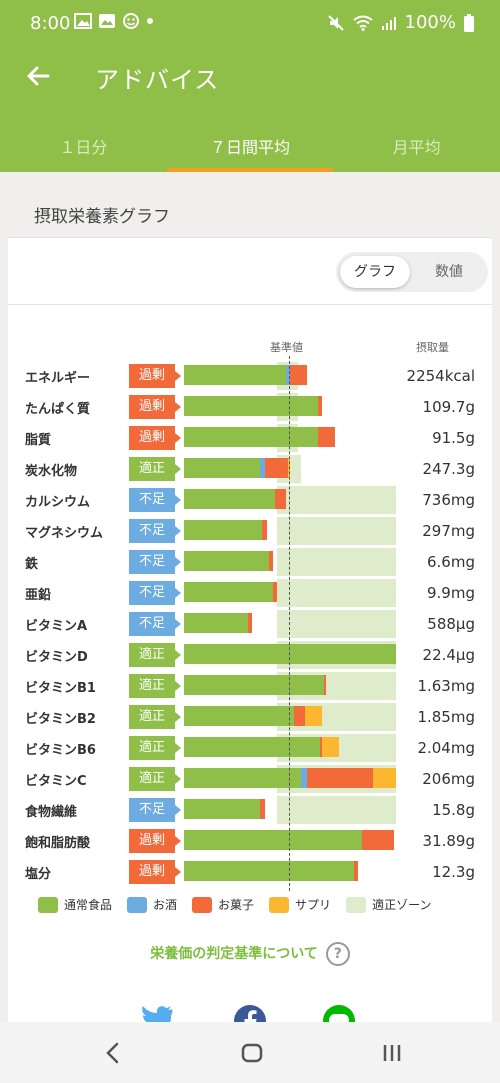  What do you see at coordinates (250, 593) in the screenshot?
I see `nutrient-row: 亜鉛 不足 9.9mg` at bounding box center [250, 593].